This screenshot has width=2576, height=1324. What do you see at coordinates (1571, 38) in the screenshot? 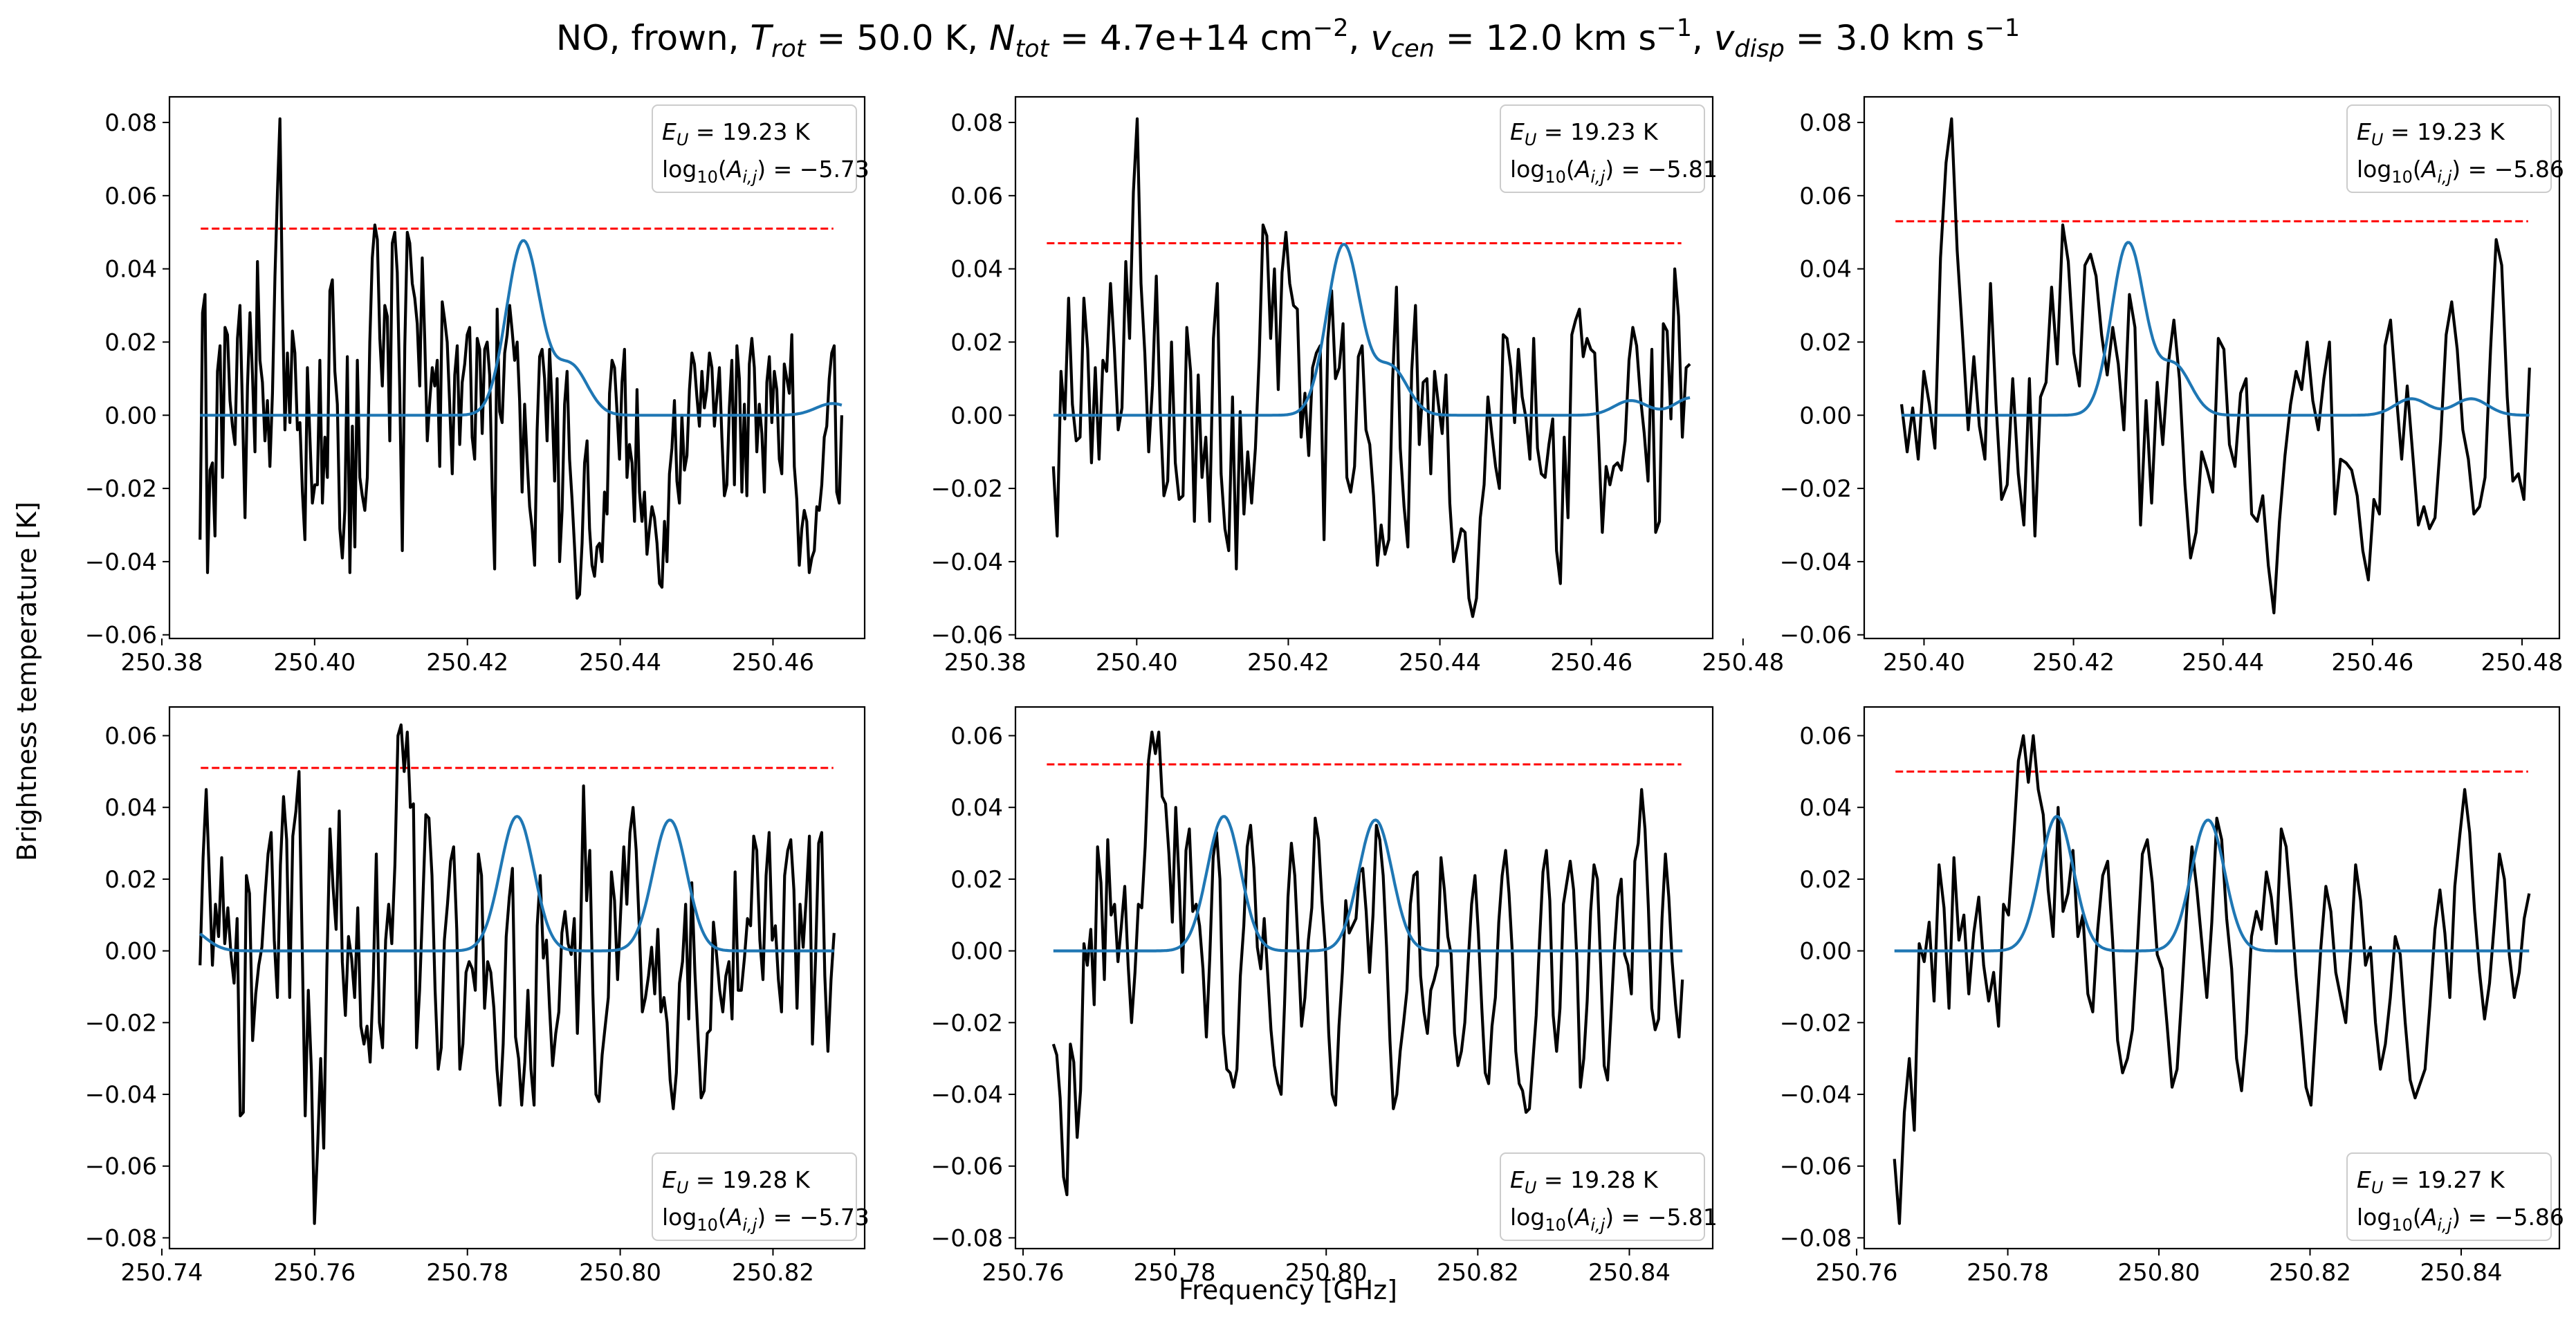
I see `title-vcen: 12.0 km s` at bounding box center [1571, 38].